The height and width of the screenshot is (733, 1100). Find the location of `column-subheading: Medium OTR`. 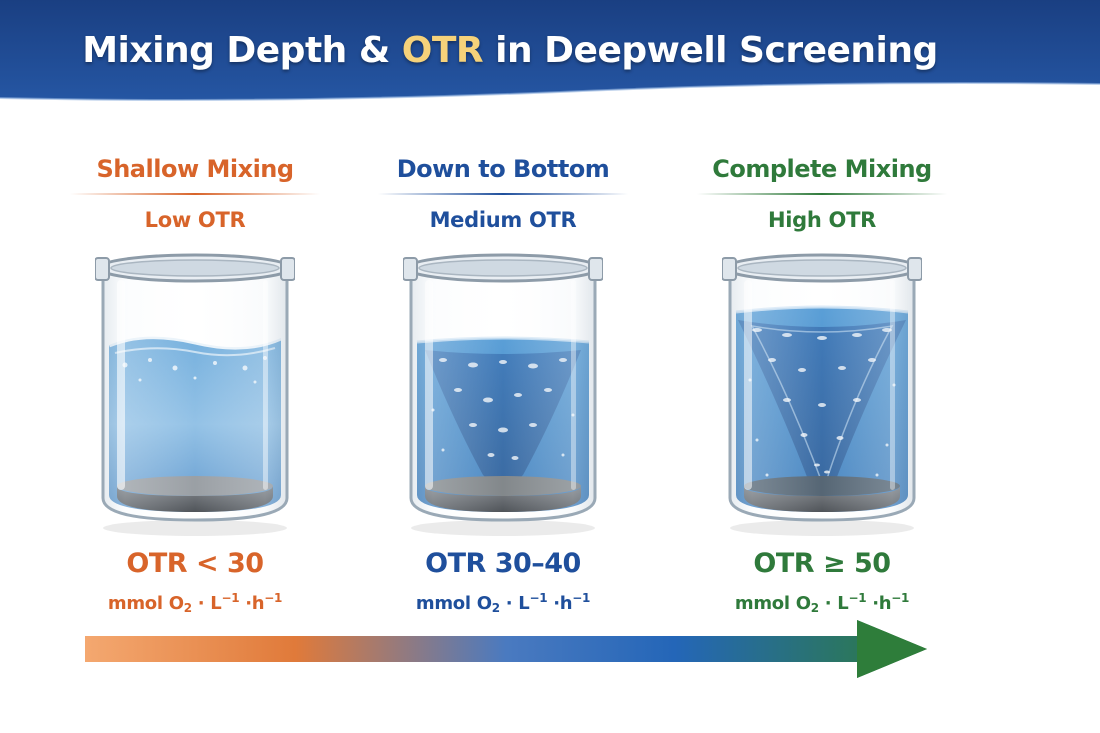

column-subheading: Medium OTR is located at coordinates (503, 220).